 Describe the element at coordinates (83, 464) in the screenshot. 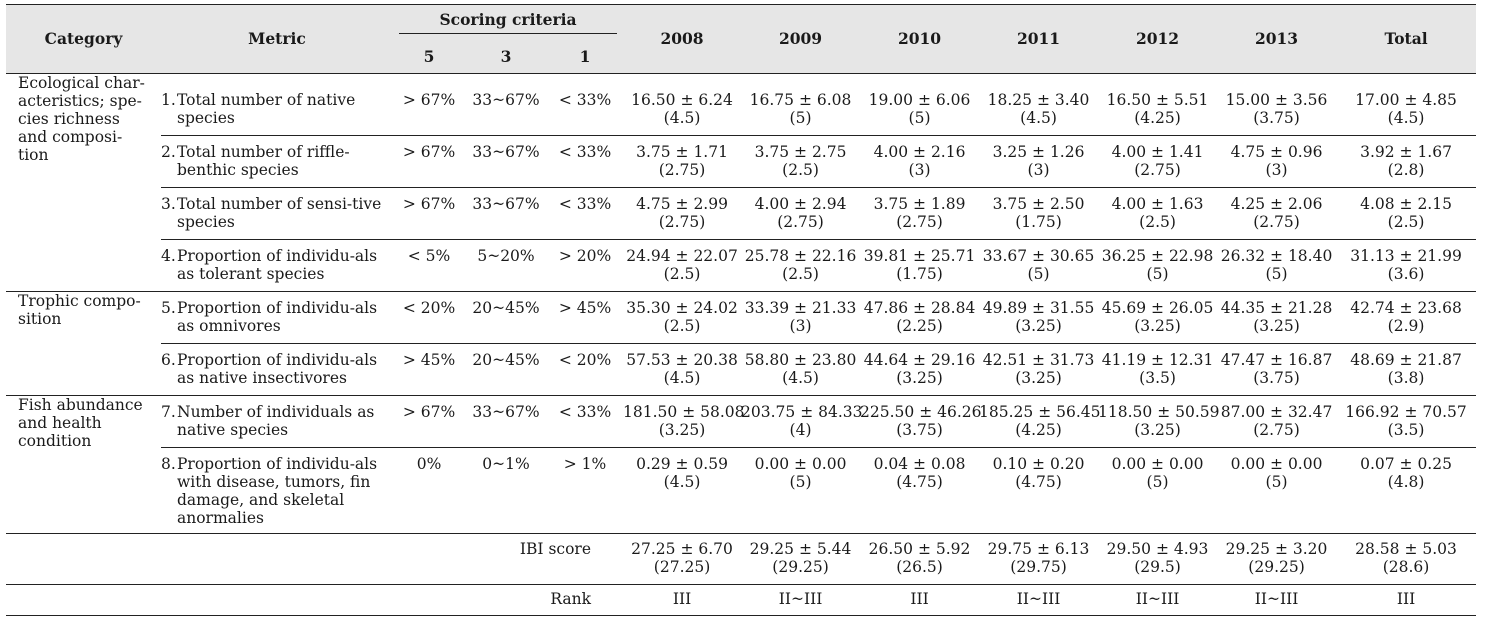

I see `category-label: Fish abundance and health condition` at that location.